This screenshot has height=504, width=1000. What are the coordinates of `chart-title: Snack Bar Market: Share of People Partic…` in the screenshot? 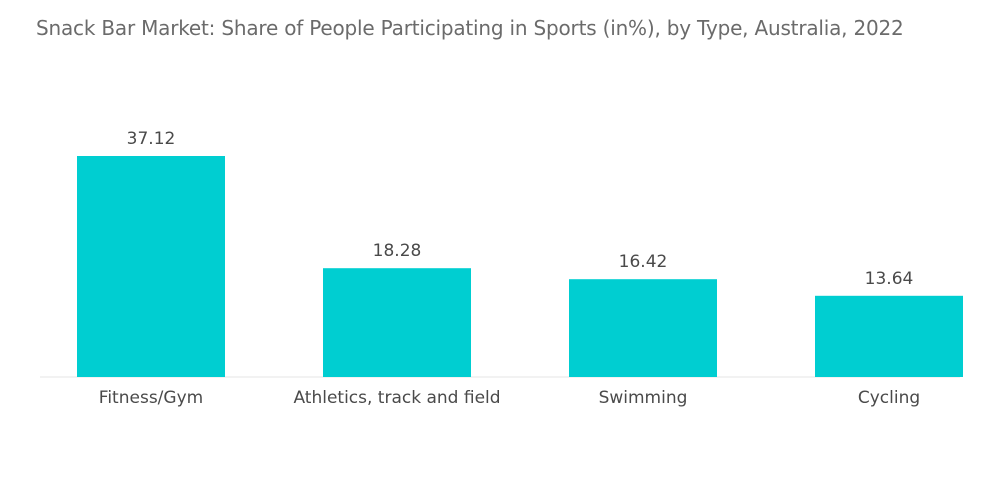 It's located at (470, 28).